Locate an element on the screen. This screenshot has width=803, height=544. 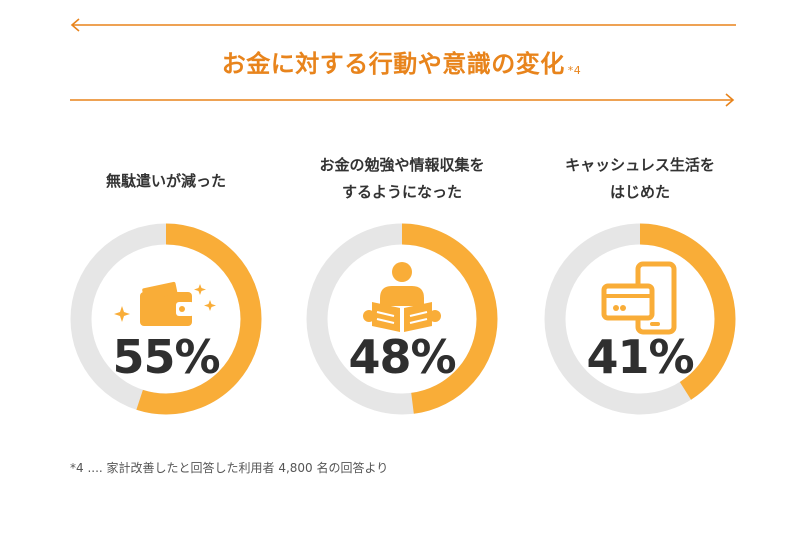
stat-label-line1: キャッシュレス生活を is located at coordinates (640, 165).